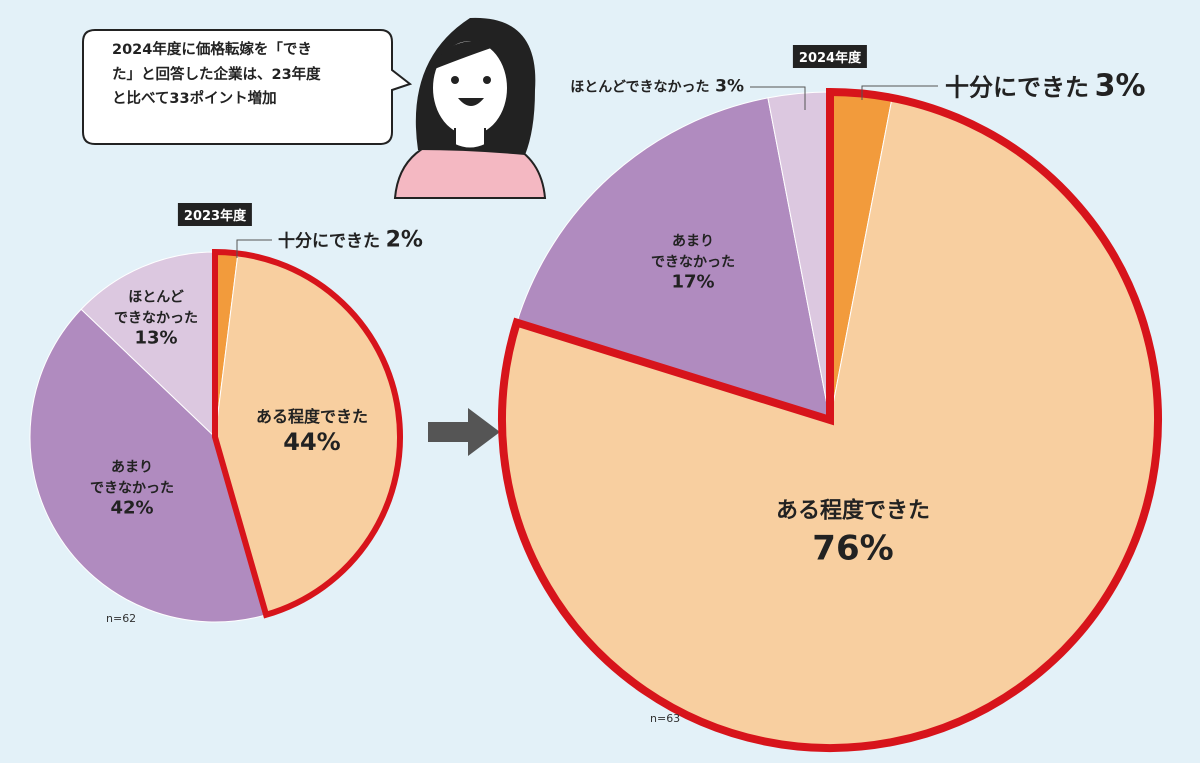  I want to click on slice-label: あまり できなかった 42%, so click(132, 488).